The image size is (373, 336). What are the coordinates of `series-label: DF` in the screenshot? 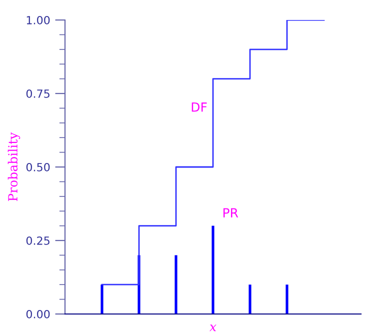 It's located at (199, 107).